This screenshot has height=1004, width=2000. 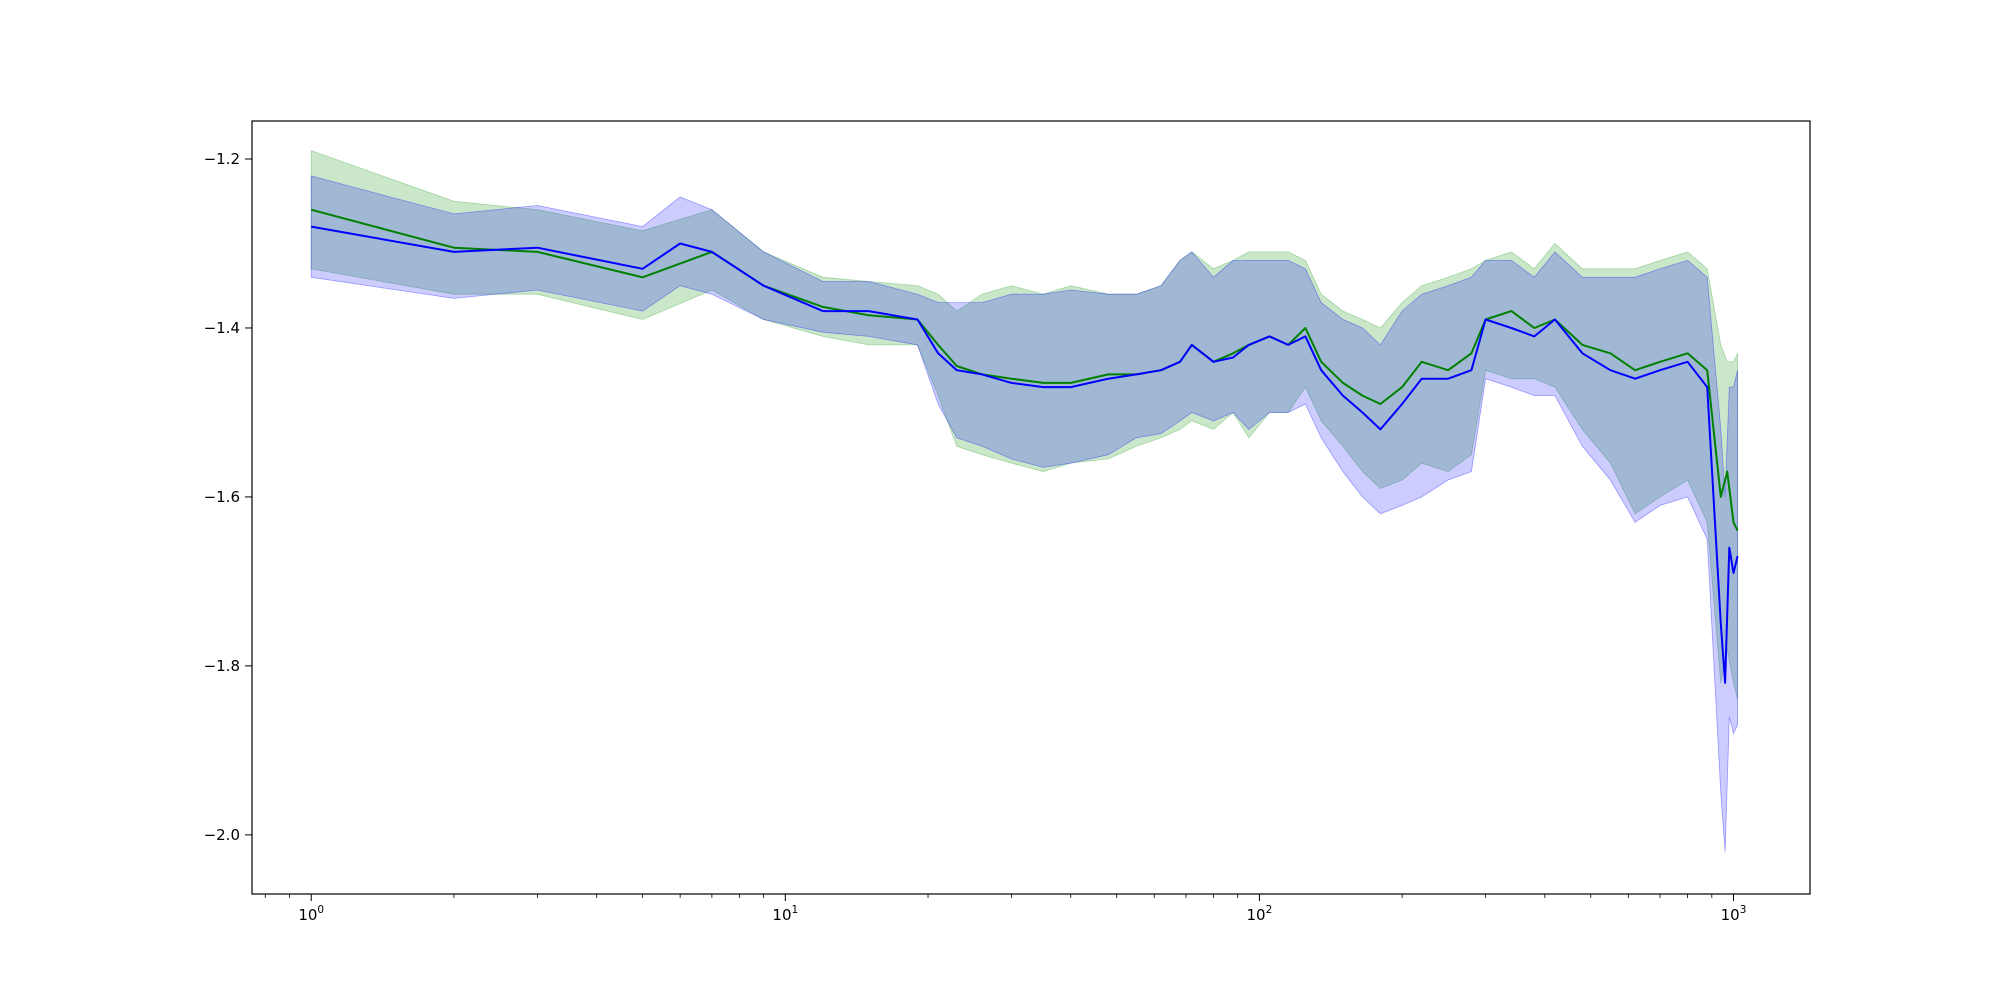 What do you see at coordinates (1005, 909) in the screenshot?
I see `x-axis: 10⁰ 10¹ 10² 10³` at bounding box center [1005, 909].